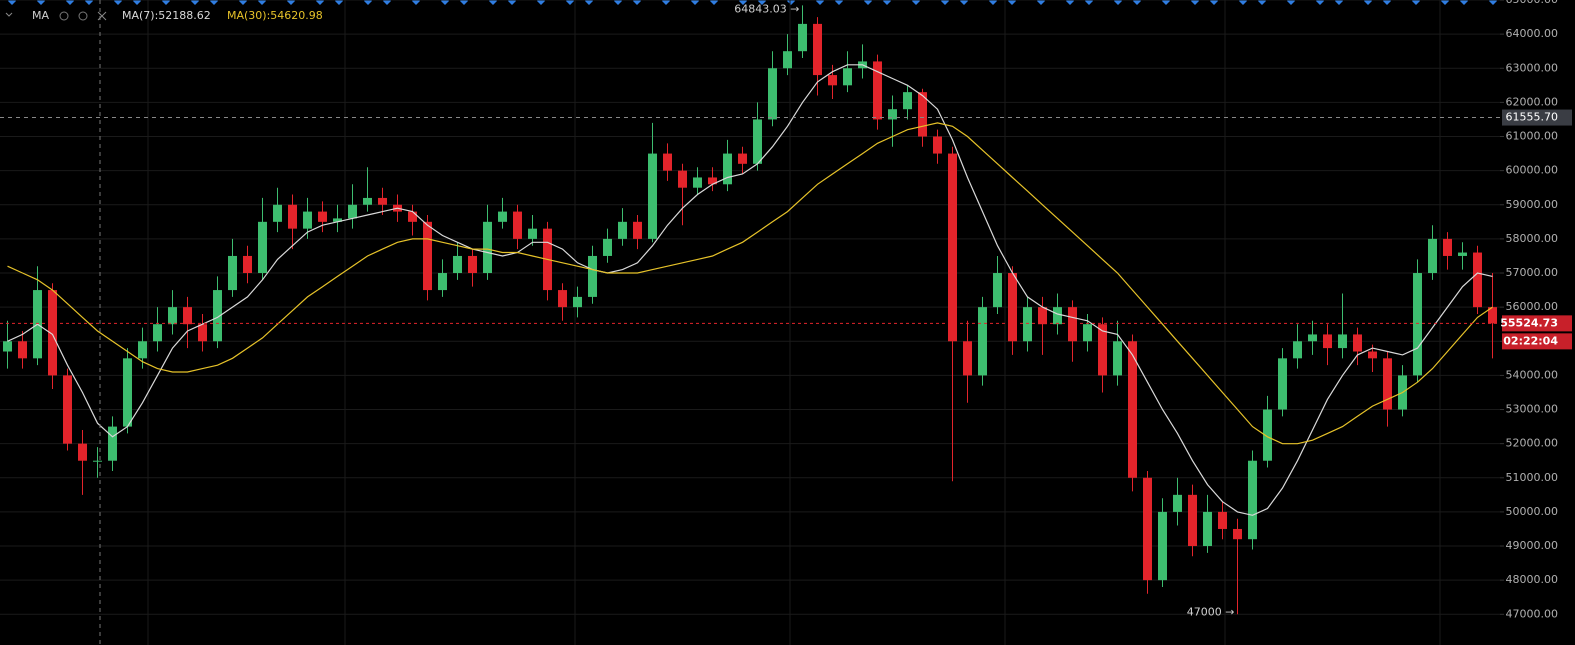 The image size is (1575, 645). I want to click on y-tick-label: 47000.00, so click(1532, 613).